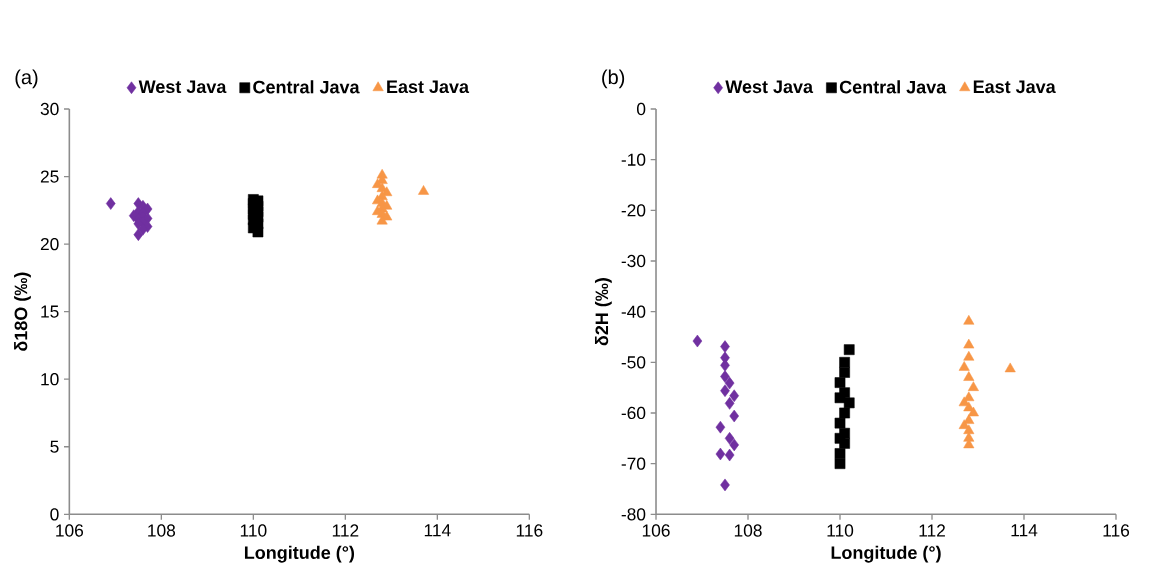  I want to click on y-tick-label: -80, so click(633, 514).